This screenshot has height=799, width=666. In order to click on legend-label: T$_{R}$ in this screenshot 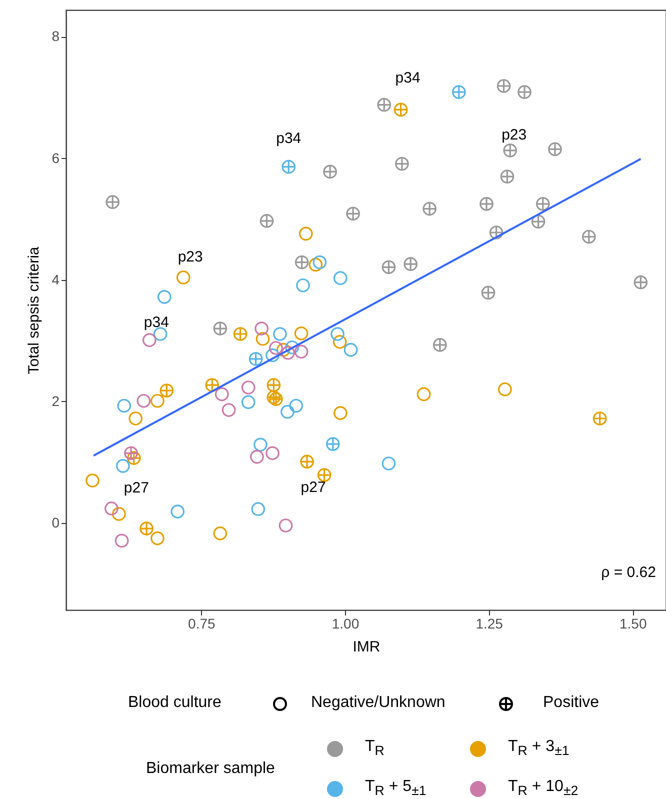, I will do `click(374, 748)`.